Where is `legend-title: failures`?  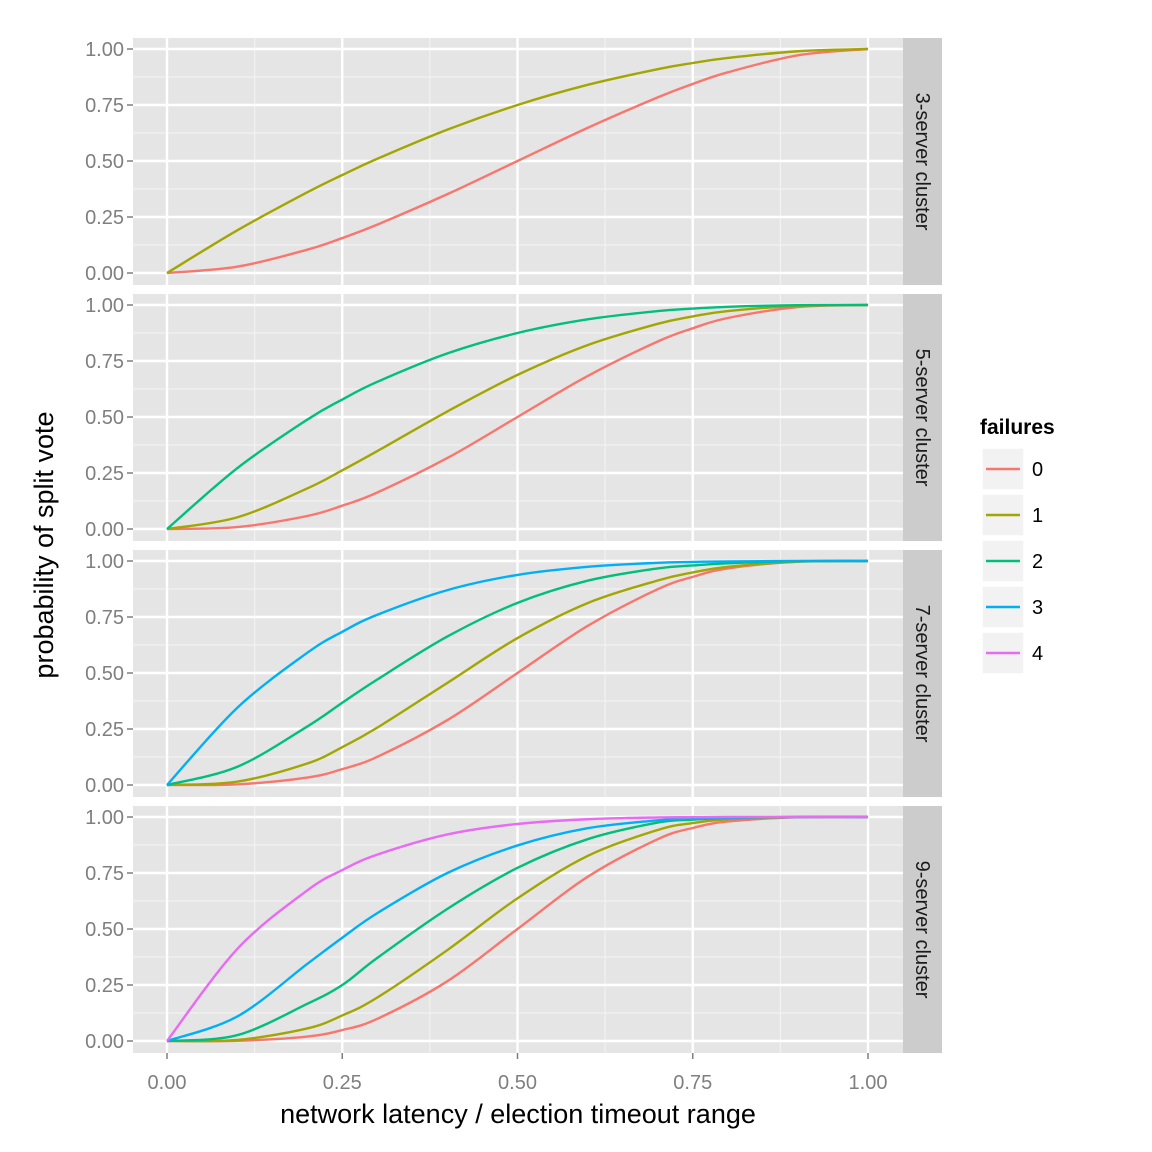 legend-title: failures is located at coordinates (1017, 427).